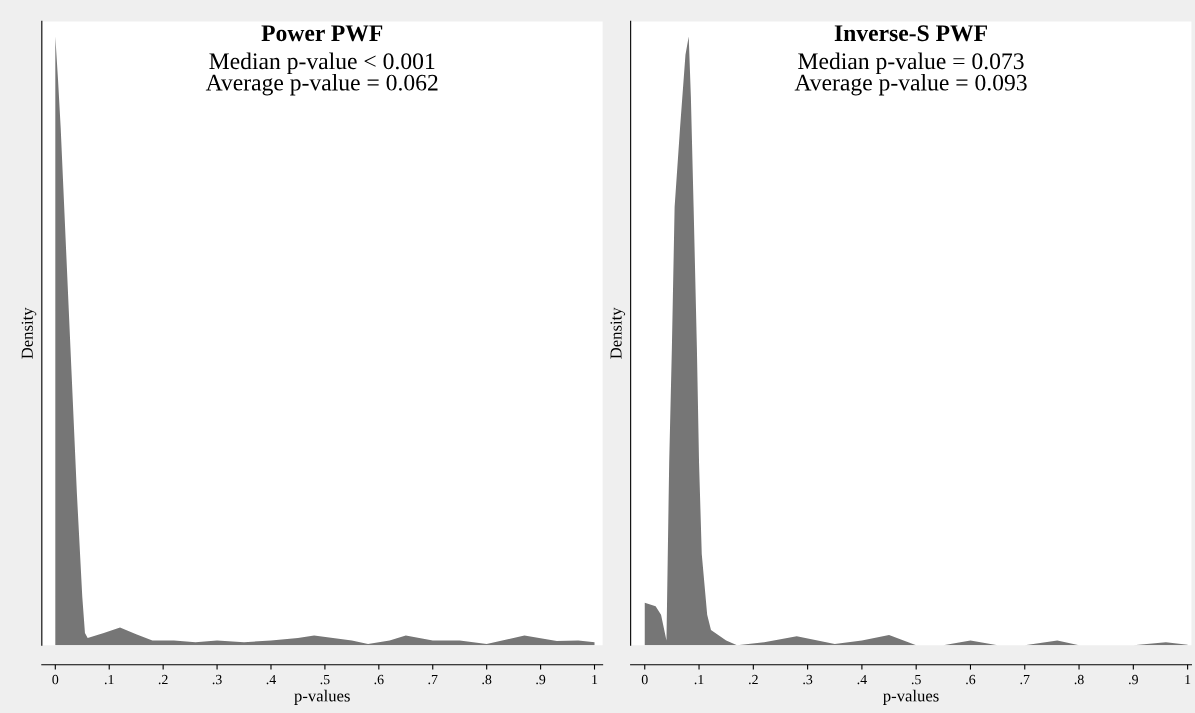  I want to click on chart-title: Inverse-S PWF, so click(910, 33).